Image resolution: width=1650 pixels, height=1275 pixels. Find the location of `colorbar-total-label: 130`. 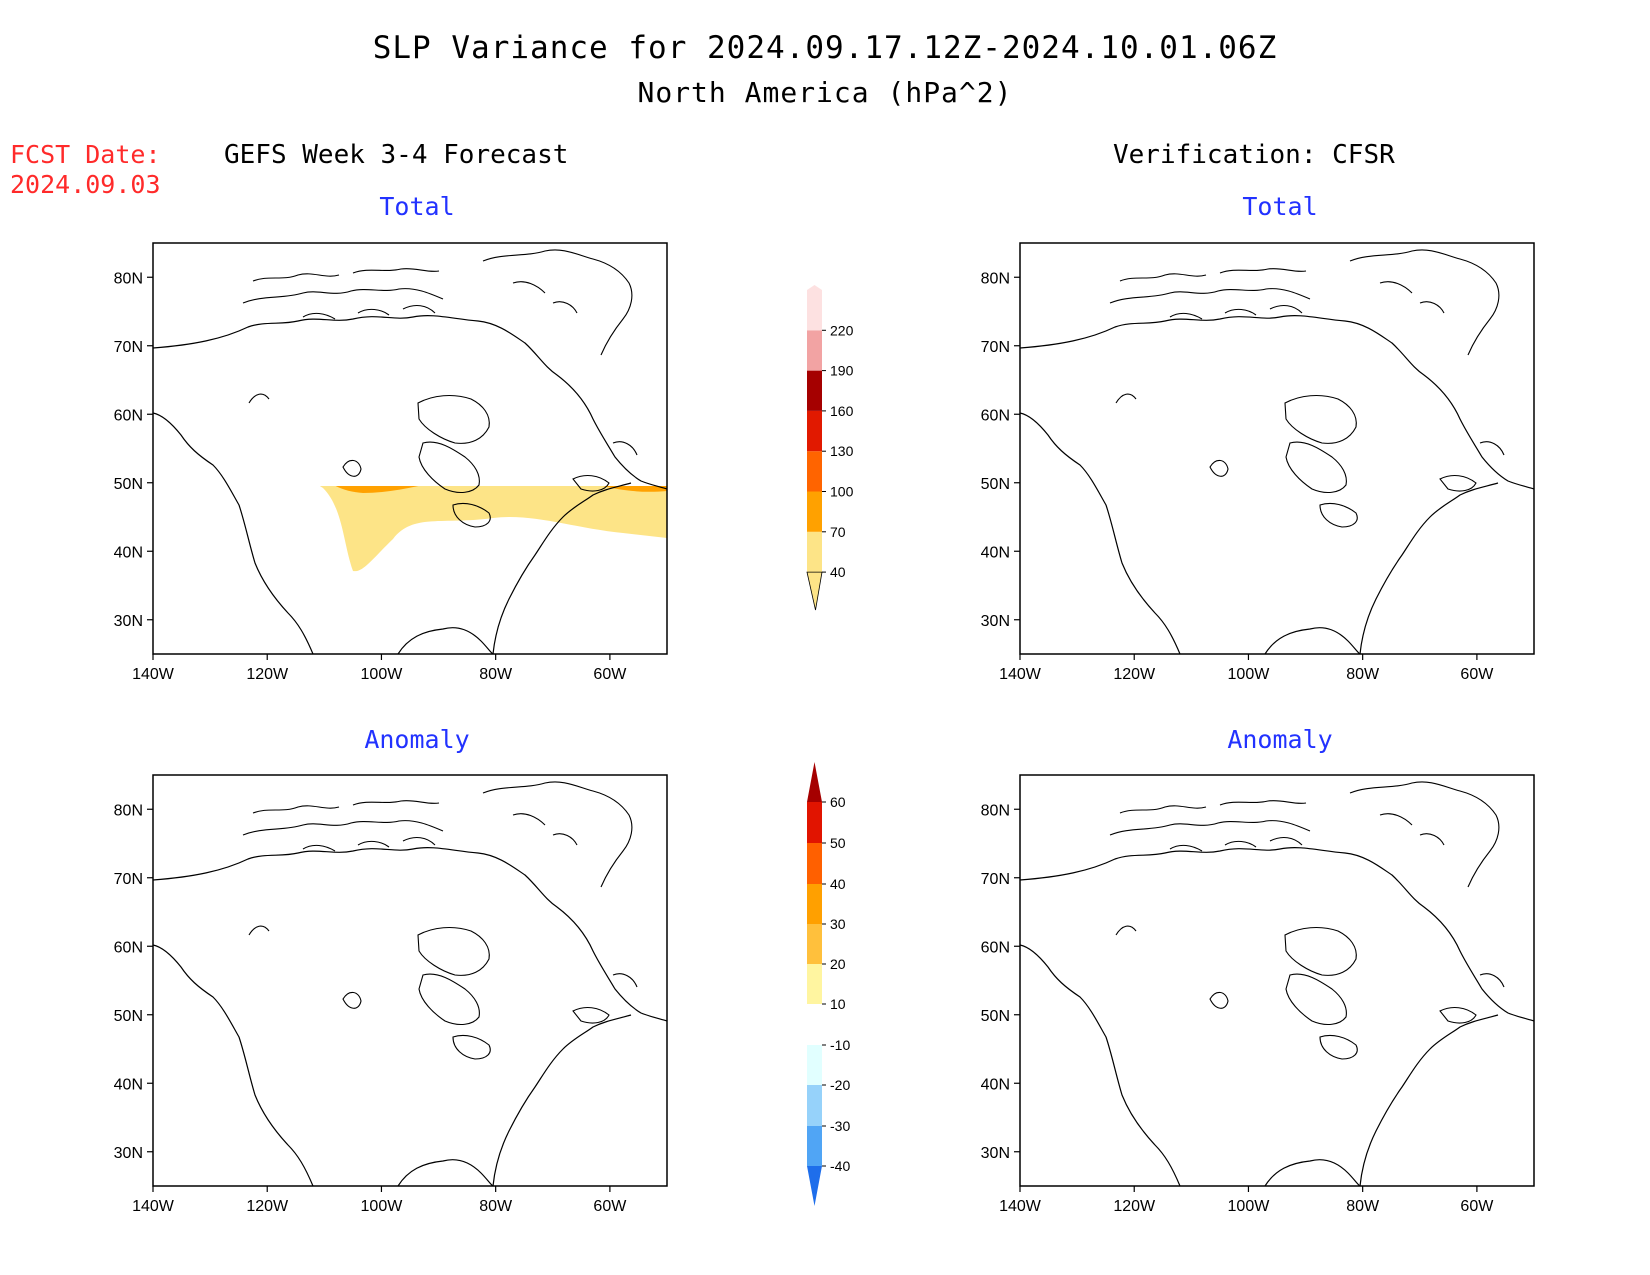

colorbar-total-label: 130 is located at coordinates (842, 451).